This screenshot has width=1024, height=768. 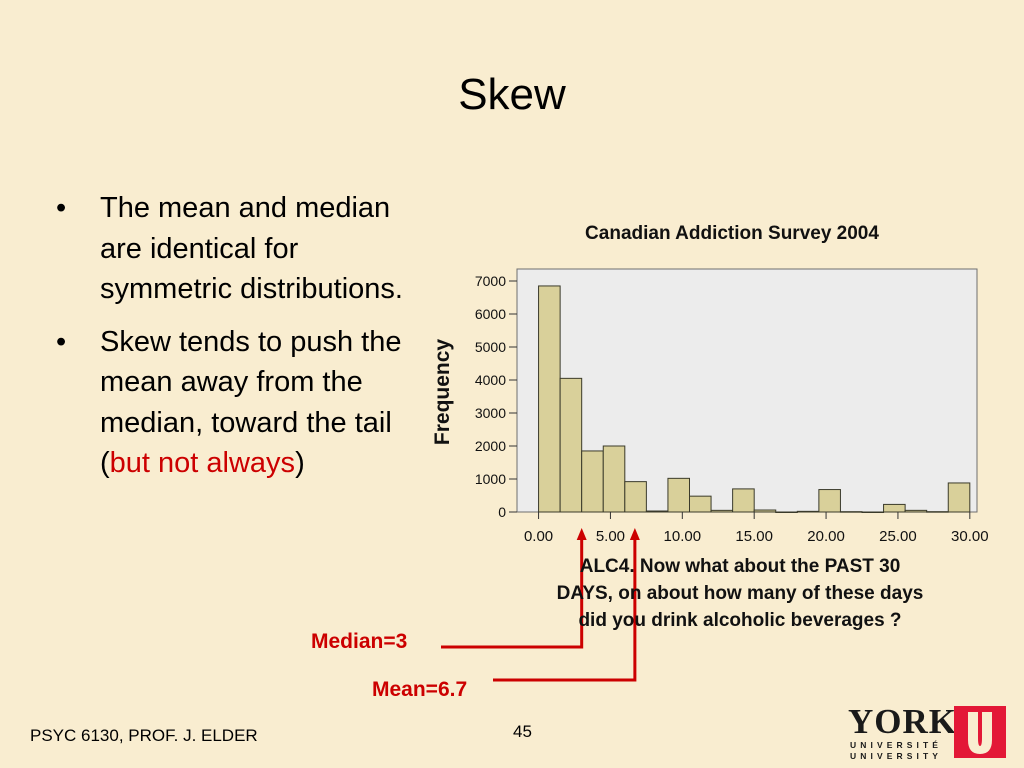 I want to click on y-tick-label: 2000, so click(x=490, y=446).